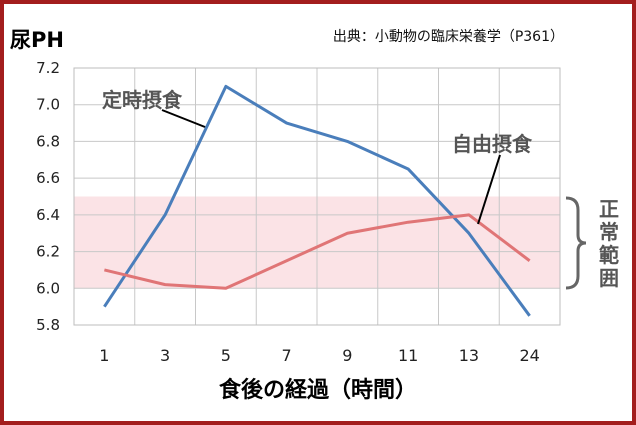 Image resolution: width=636 pixels, height=425 pixels. I want to click on x-axis-ticks: 1 3 5 7 9 11 13 24, so click(319, 355).